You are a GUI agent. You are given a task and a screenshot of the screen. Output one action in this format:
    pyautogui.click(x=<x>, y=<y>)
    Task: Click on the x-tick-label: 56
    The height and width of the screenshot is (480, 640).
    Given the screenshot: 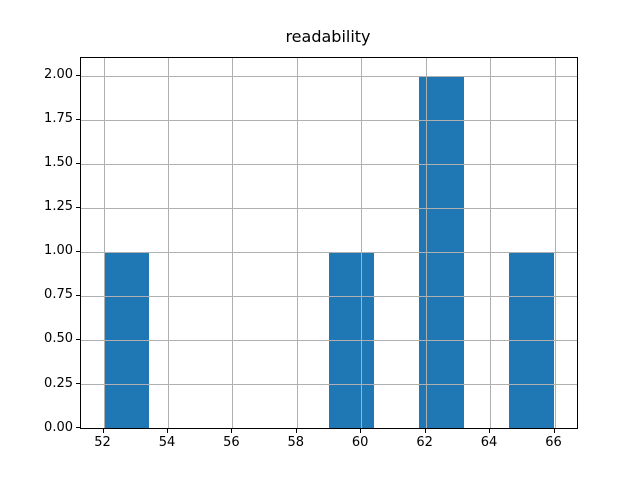 What is the action you would take?
    pyautogui.click(x=231, y=442)
    